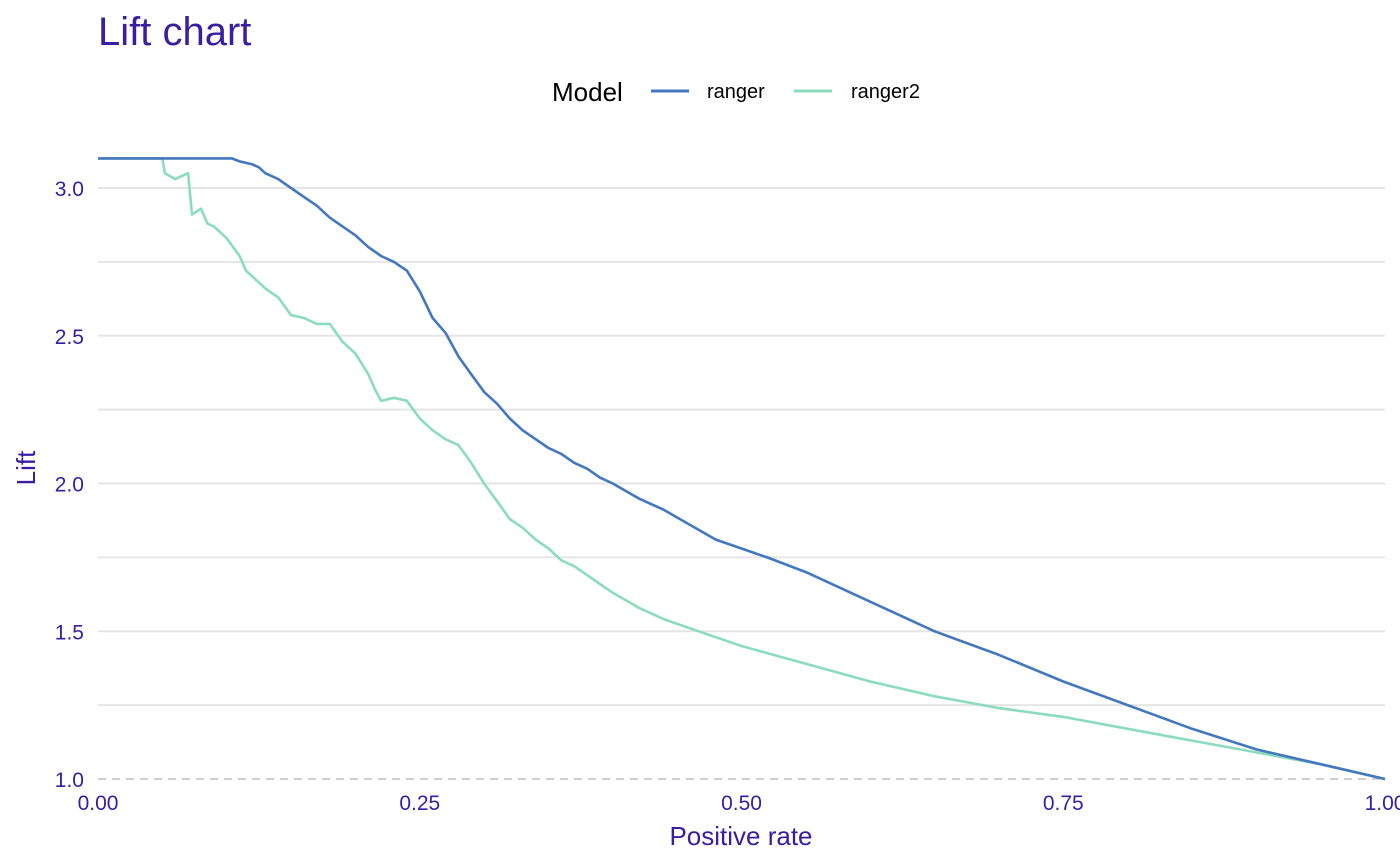 The height and width of the screenshot is (866, 1400). Describe the element at coordinates (741, 803) in the screenshot. I see `x-tick-label: 0.50` at that location.